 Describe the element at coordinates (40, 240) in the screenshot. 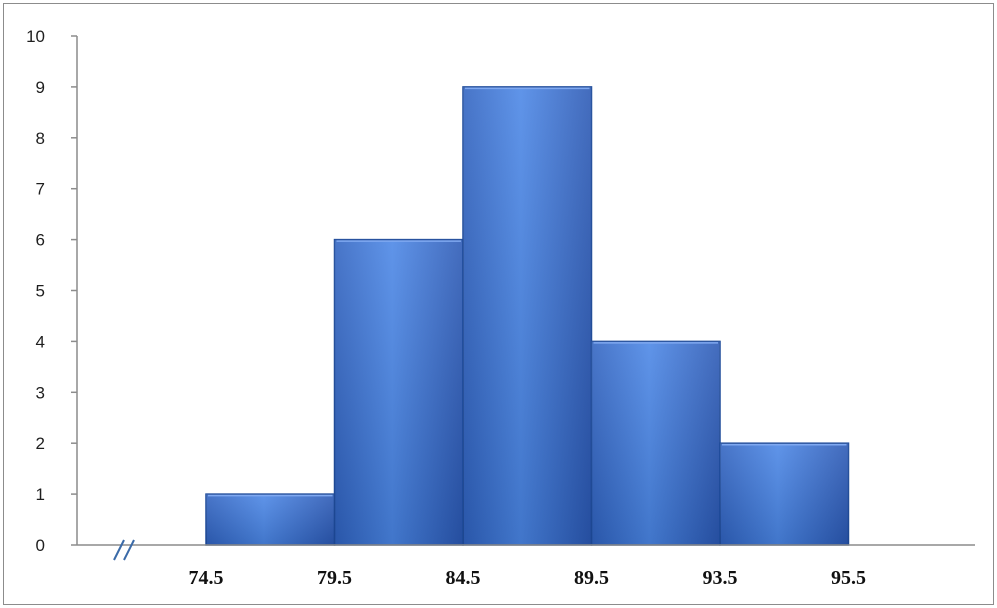

I see `y-tick-label: 6` at that location.